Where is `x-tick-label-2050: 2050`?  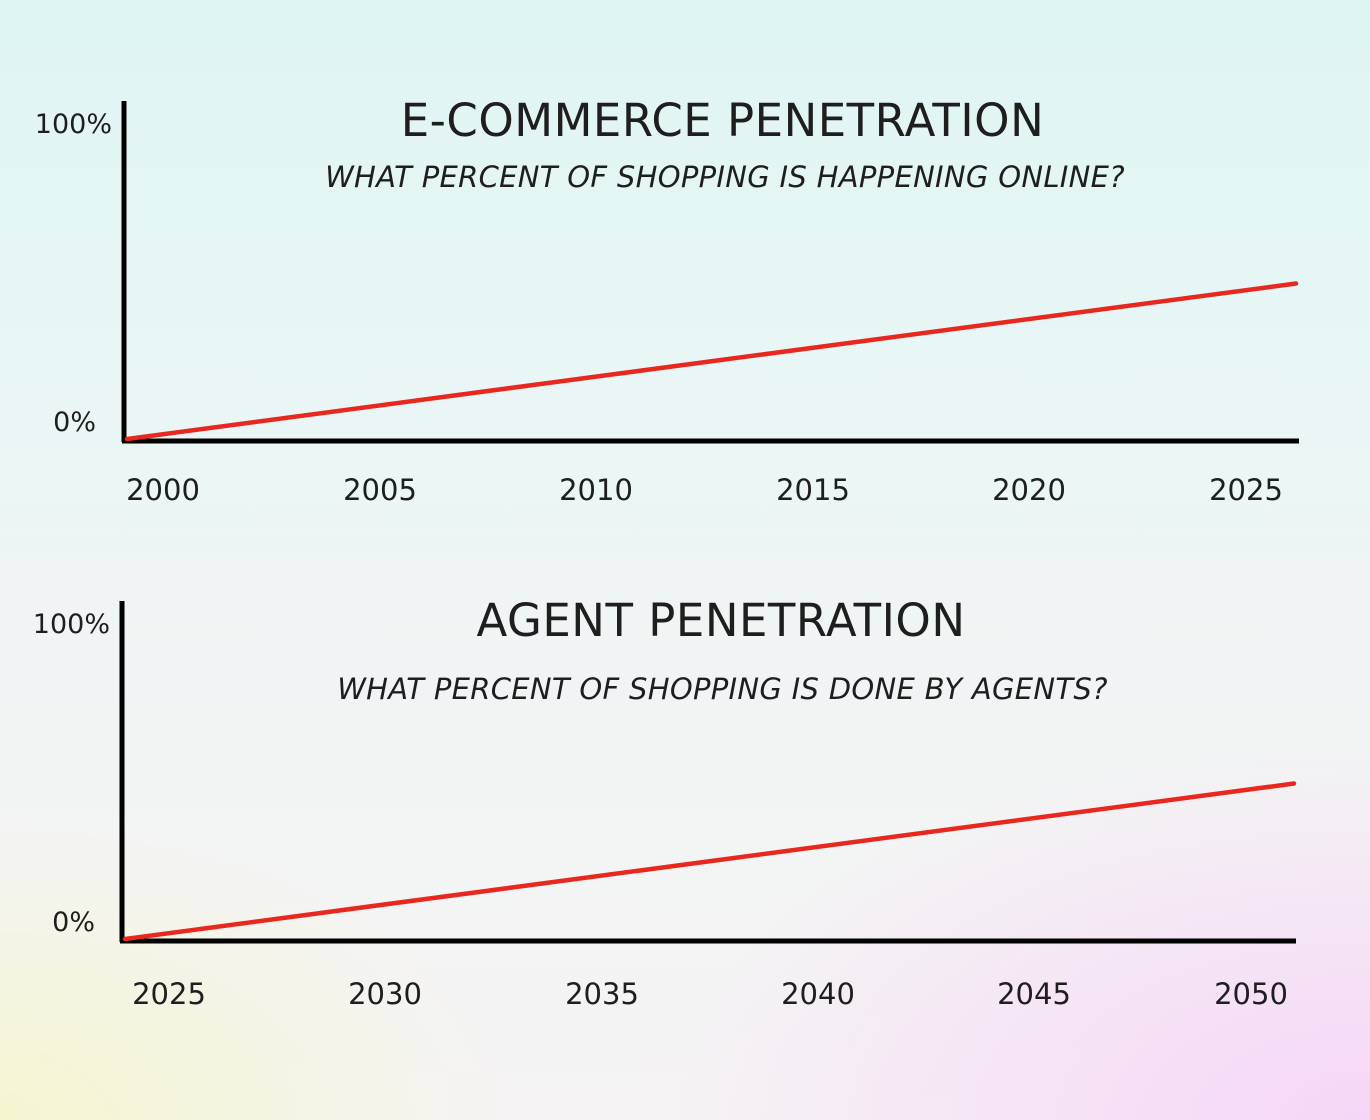 x-tick-label-2050: 2050 is located at coordinates (1251, 994).